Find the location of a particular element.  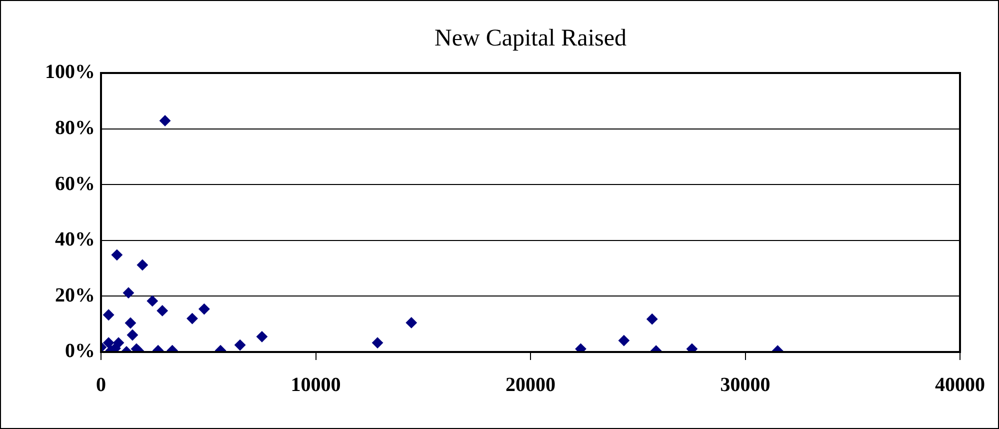

y-tick-label: 0% is located at coordinates (80, 351).